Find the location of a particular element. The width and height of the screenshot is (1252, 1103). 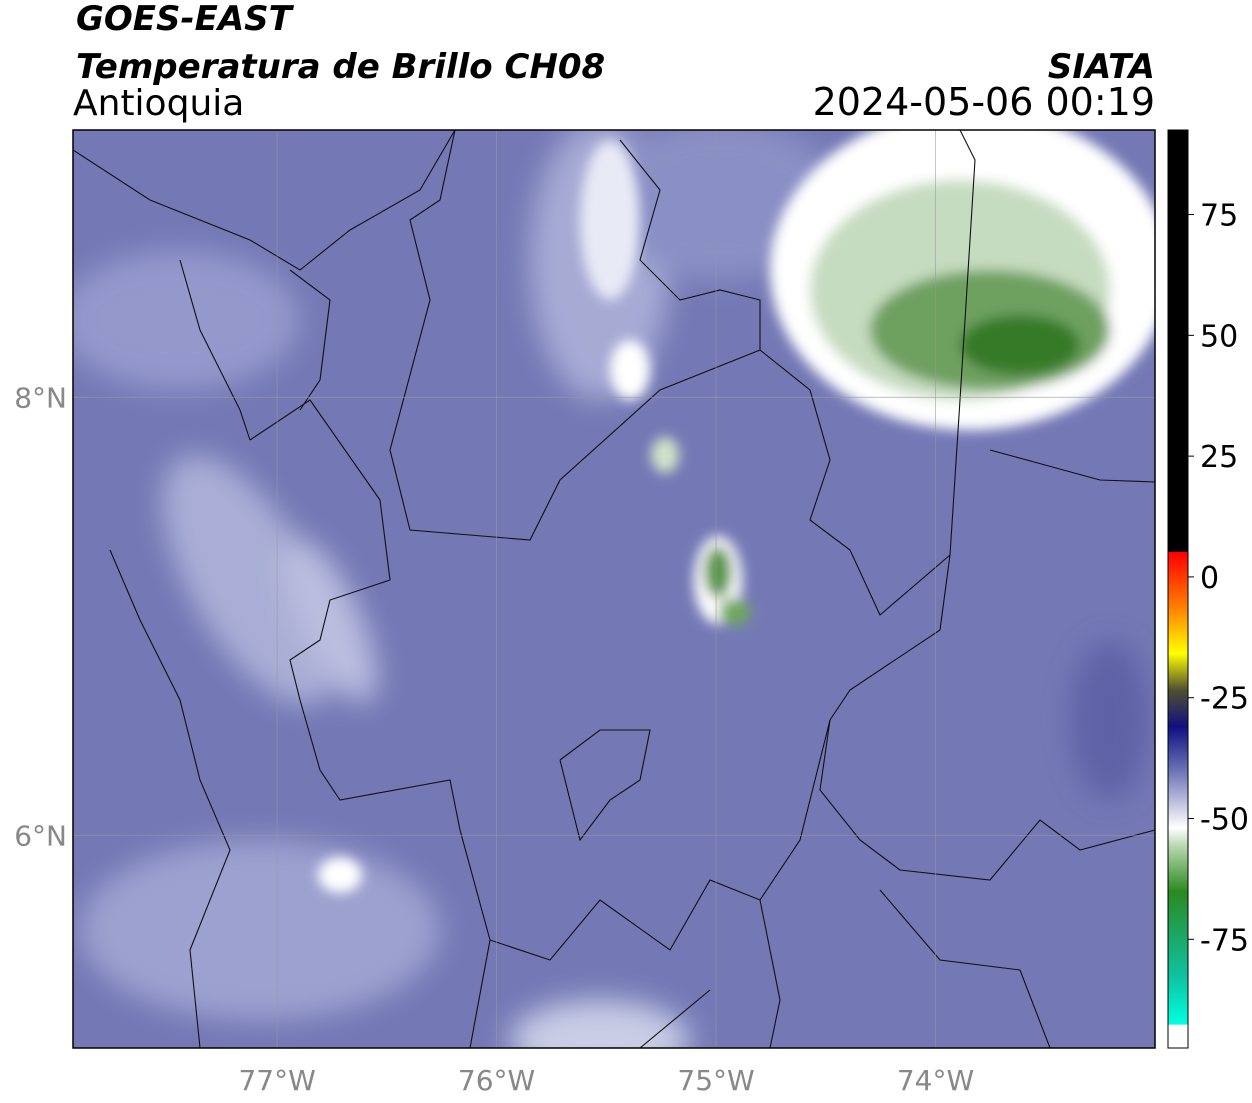

colorbar-tick-label: -25 is located at coordinates (1224, 699).